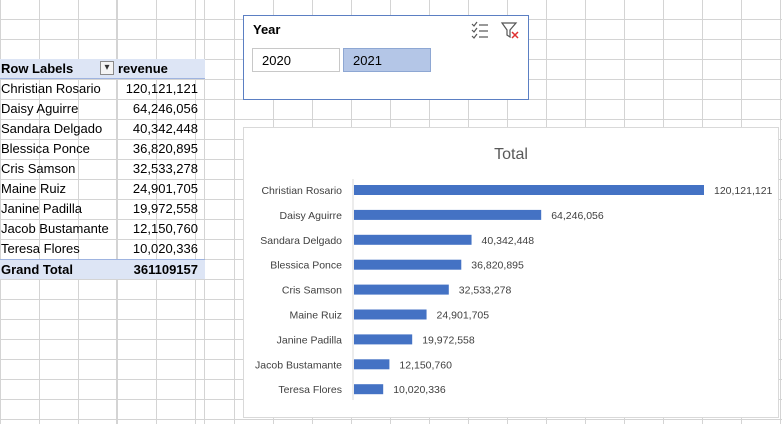  I want to click on category-tick-label: Janine Padilla, so click(310, 340).